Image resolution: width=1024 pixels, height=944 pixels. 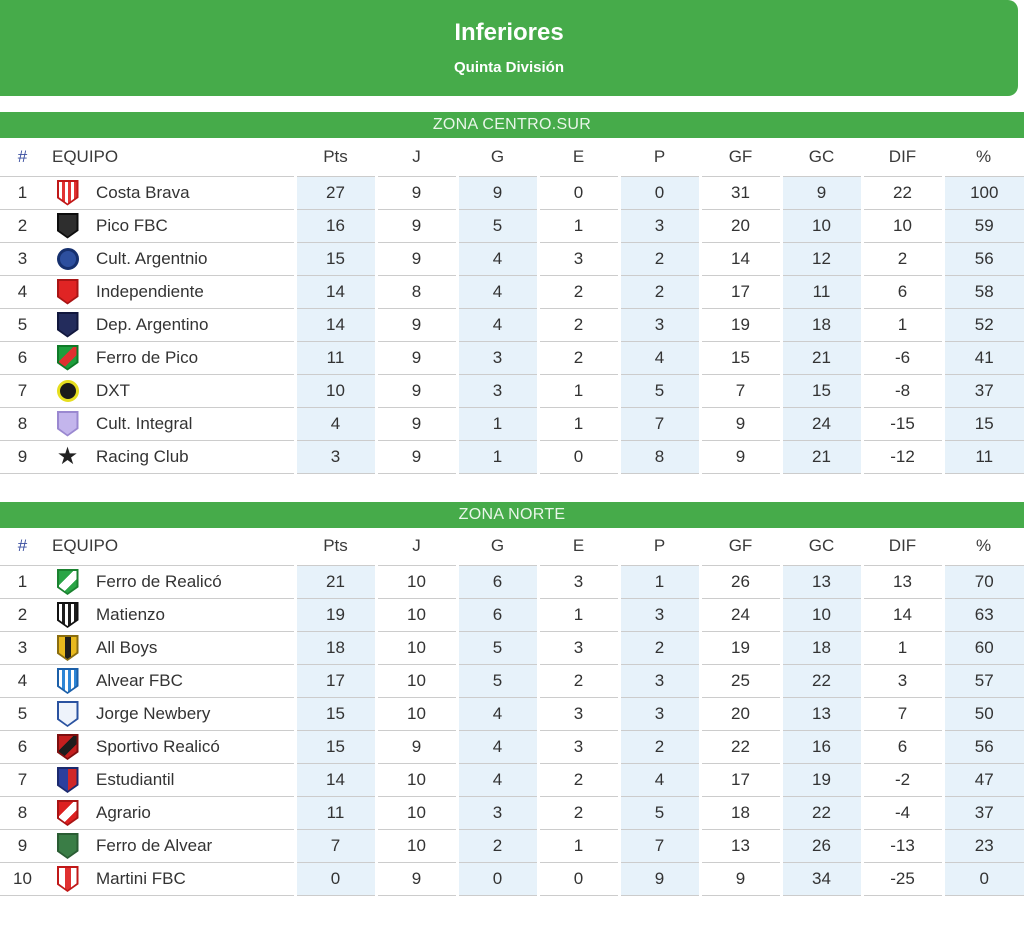 I want to click on stat-cell-dif: 3, so click(x=901, y=681).